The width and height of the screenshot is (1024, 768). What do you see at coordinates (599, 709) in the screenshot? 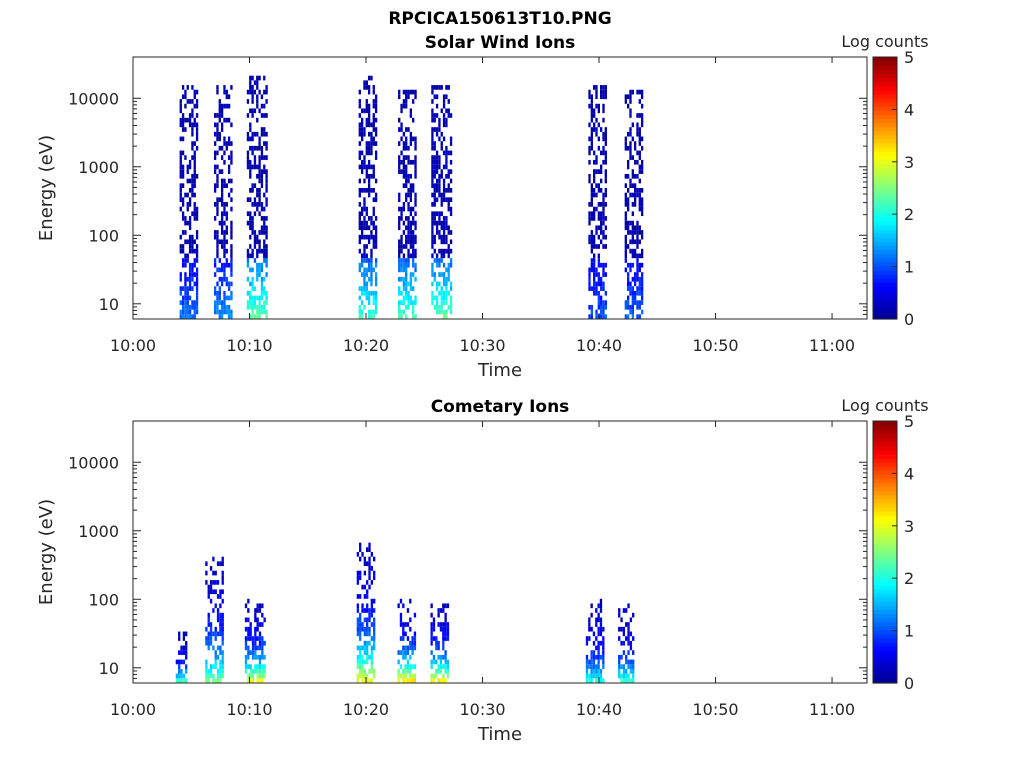
I see `x-tick-label: 10:40` at bounding box center [599, 709].